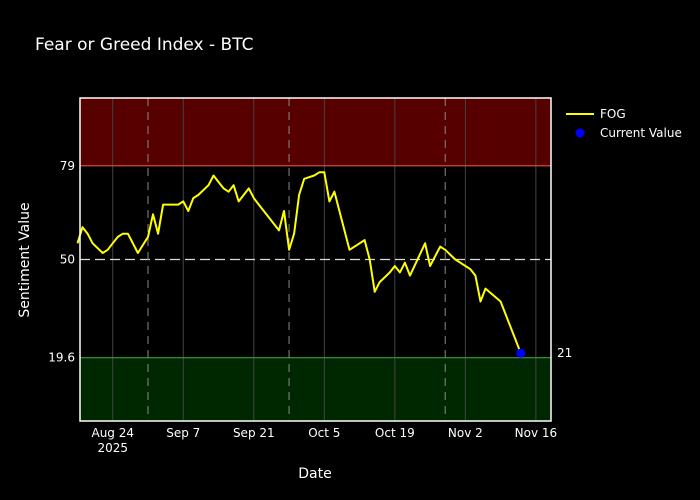 The image size is (700, 500). I want to click on x-tick-label: Aug 24, so click(112, 433).